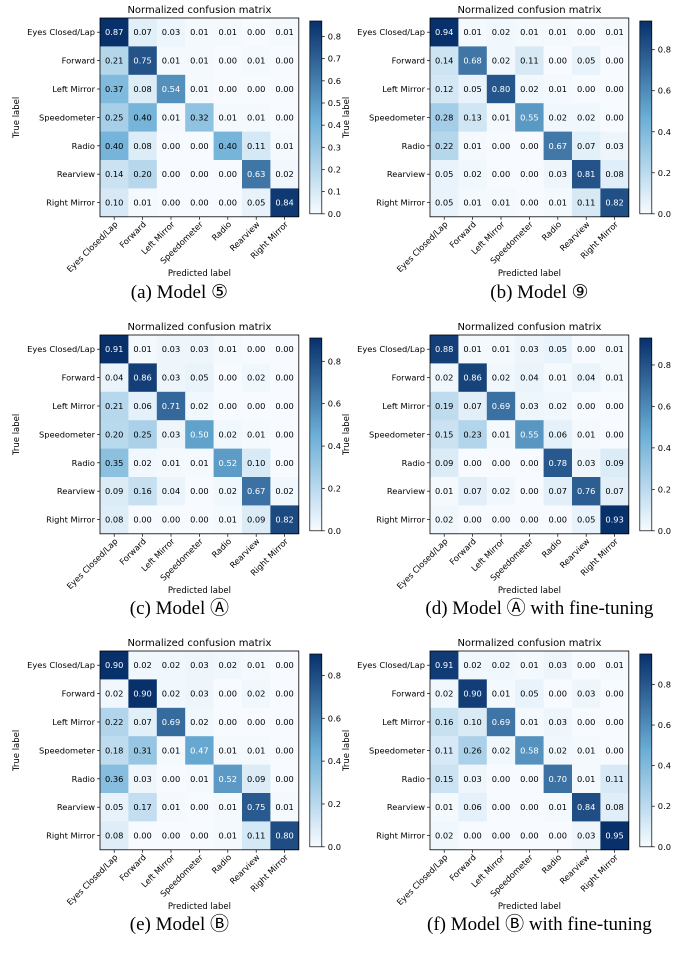 The height and width of the screenshot is (955, 685). What do you see at coordinates (552, 864) in the screenshot?
I see `x-tick-label: Radio` at bounding box center [552, 864].